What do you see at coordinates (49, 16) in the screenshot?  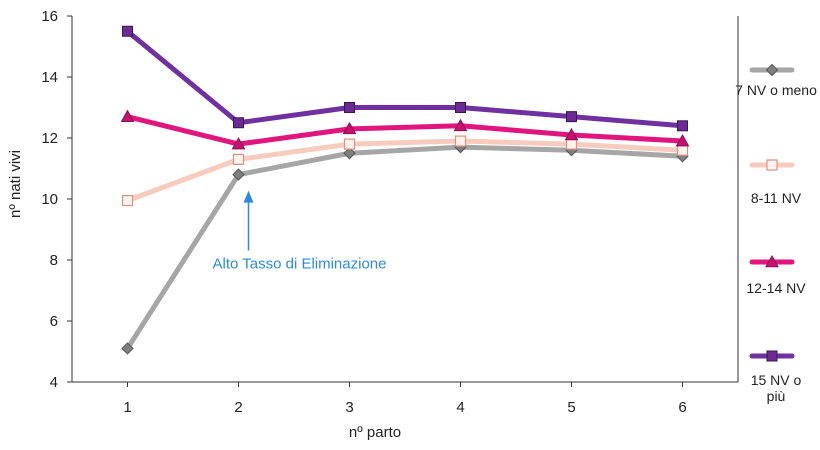 I see `y-tick-label: 16` at bounding box center [49, 16].